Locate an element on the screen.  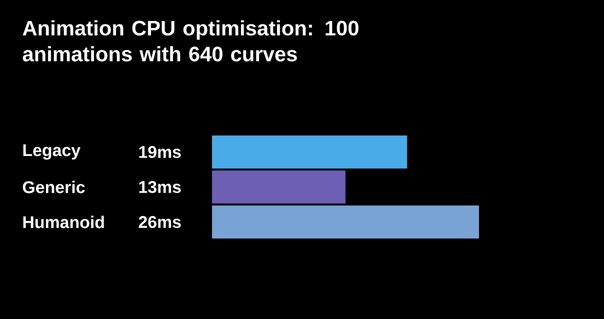
chart-title: Animation CPU optimisation: 100 animations with 640 curves is located at coordinates (190, 41).